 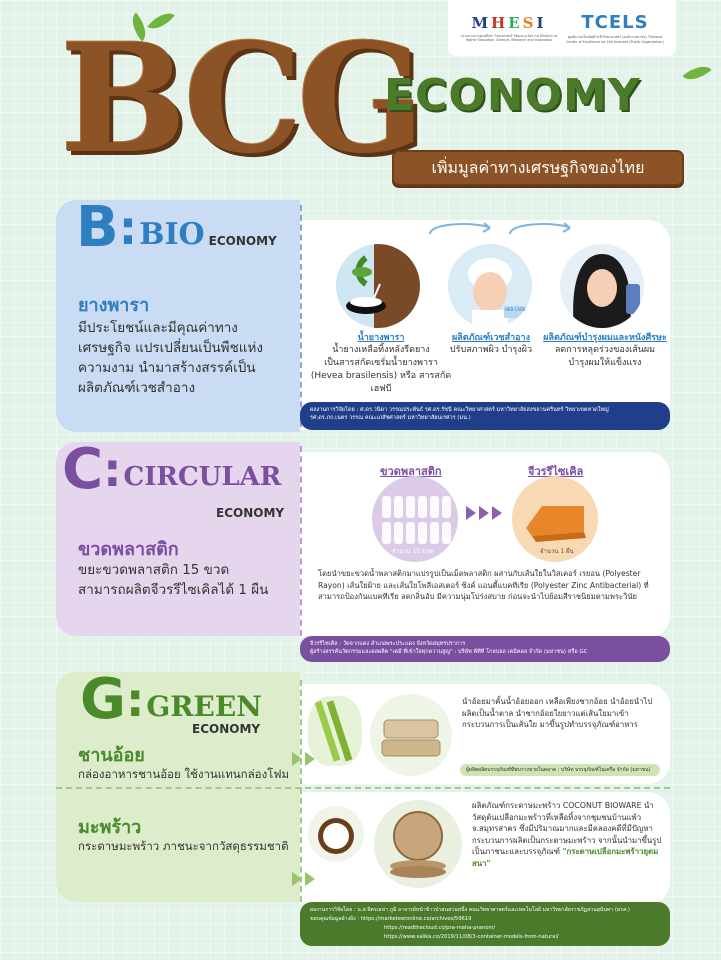 I want to click on bio-step-2: ผลิตภัณฑ์เวชสำอาง ปรับสภาพผิว บำรุงผิว, so click(x=491, y=344).